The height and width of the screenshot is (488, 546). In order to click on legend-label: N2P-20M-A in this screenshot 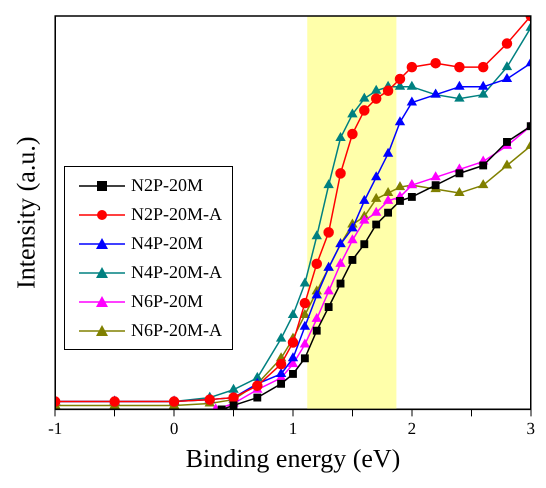, I will do `click(176, 214)`.